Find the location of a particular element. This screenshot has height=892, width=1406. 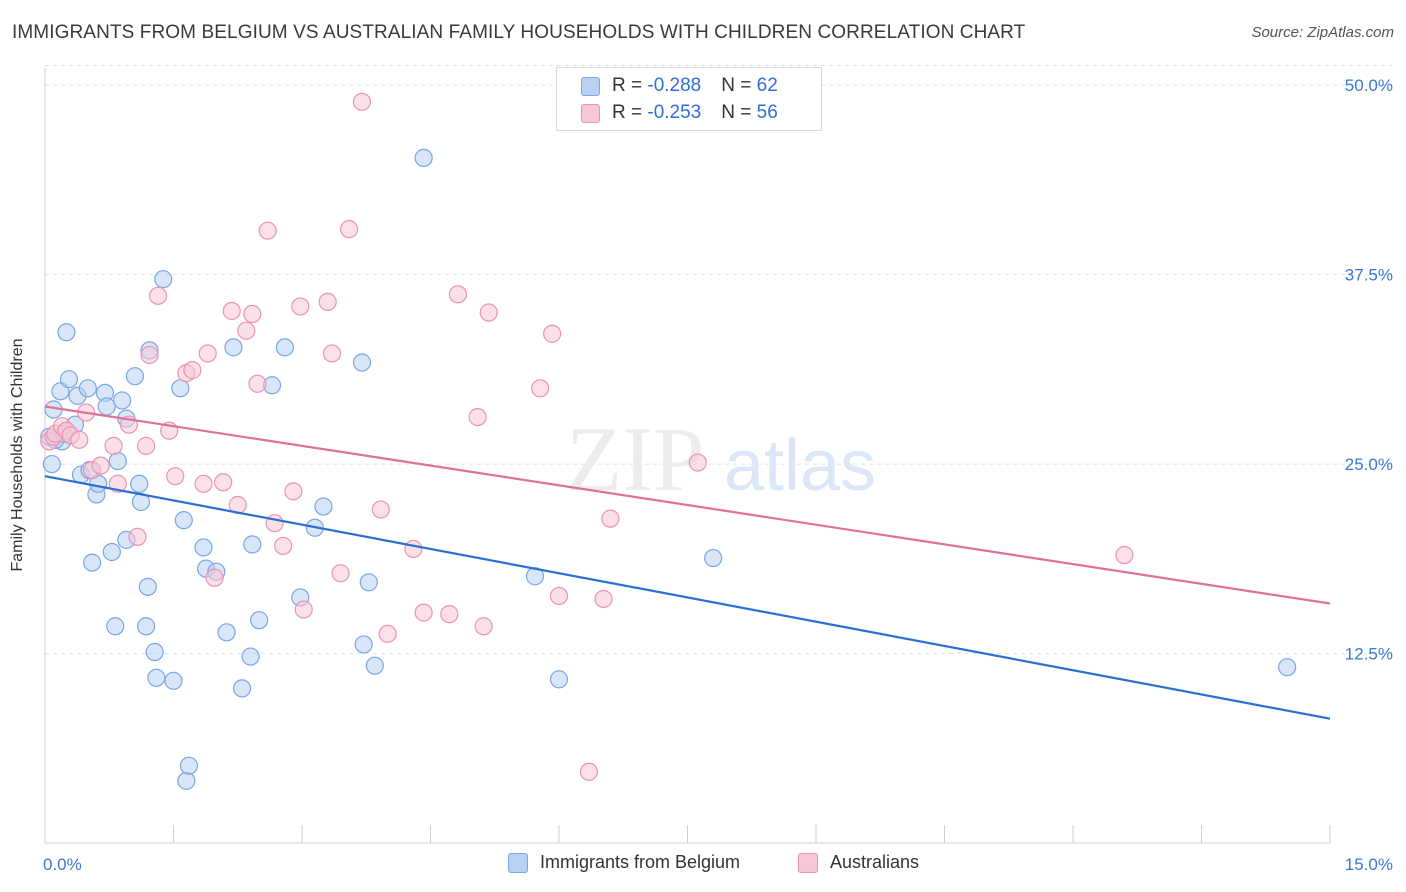

series-legend: Immigrants from Belgium Australians is located at coordinates (703, 865).